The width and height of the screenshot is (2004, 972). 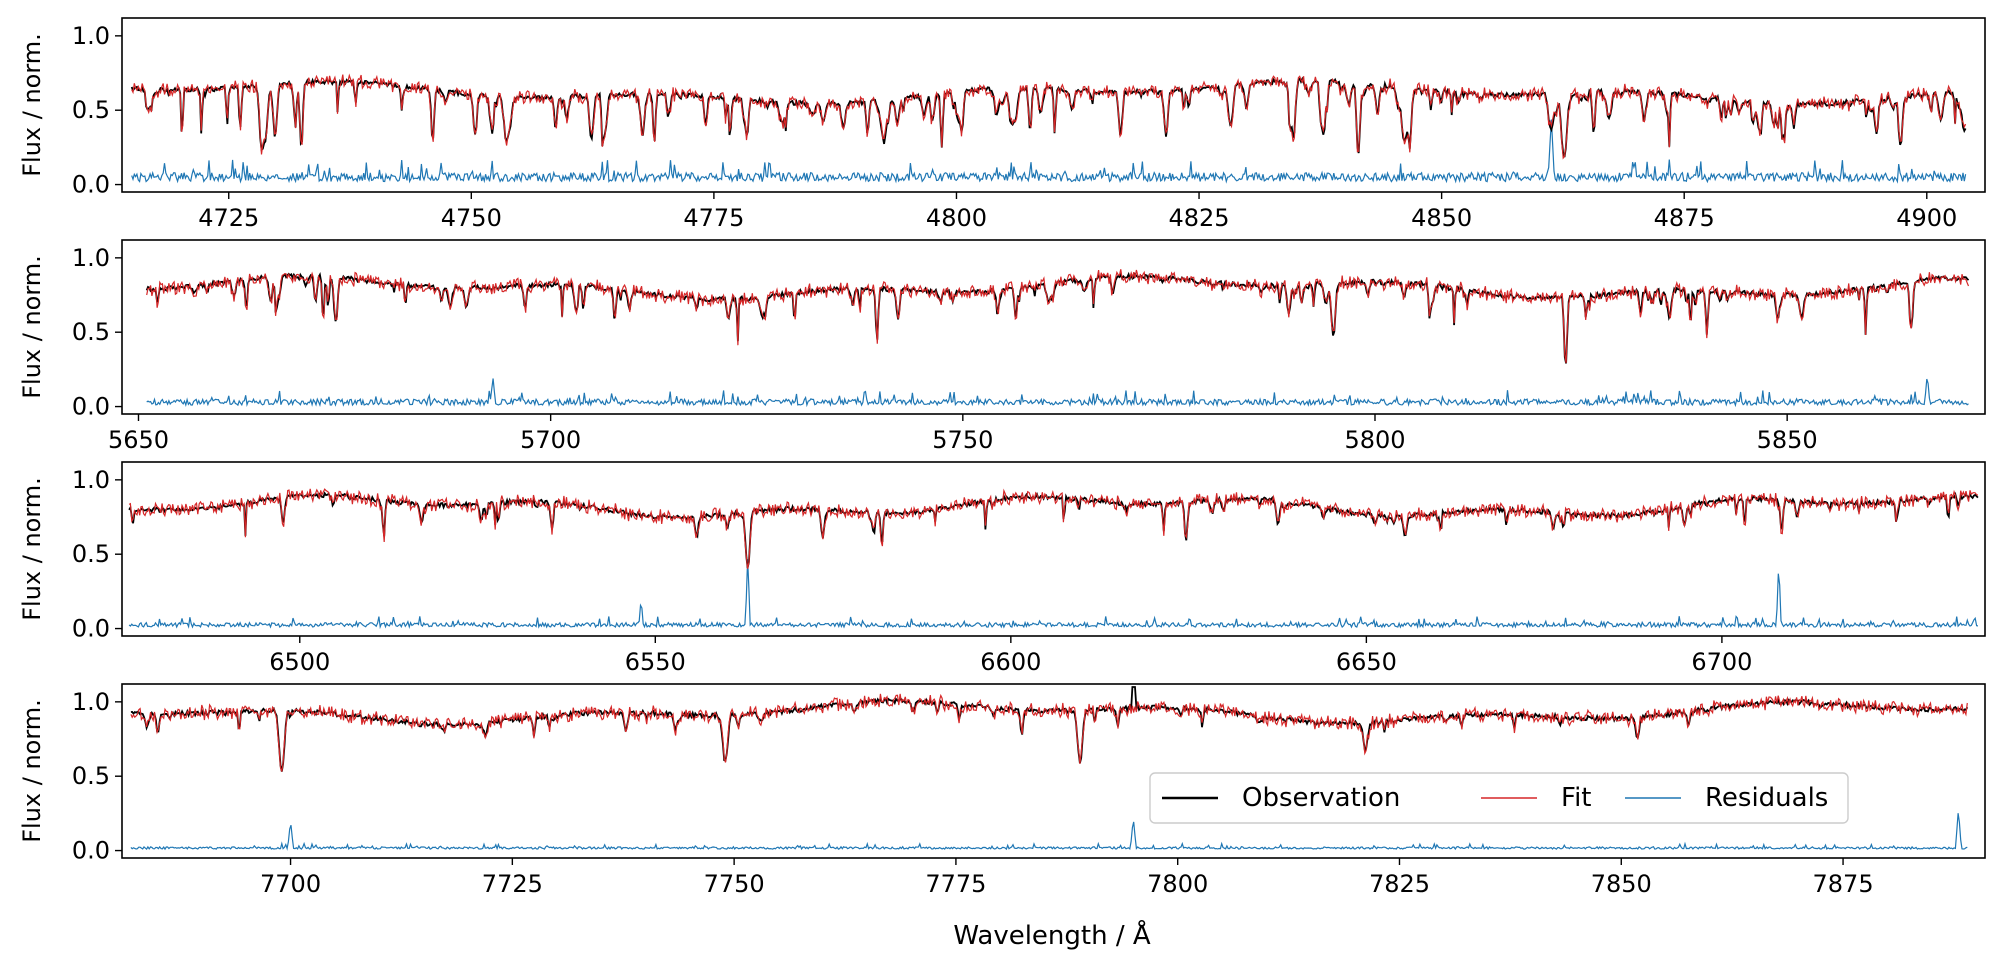 I want to click on legend: Observation Fit Residuals, so click(x=1499, y=798).